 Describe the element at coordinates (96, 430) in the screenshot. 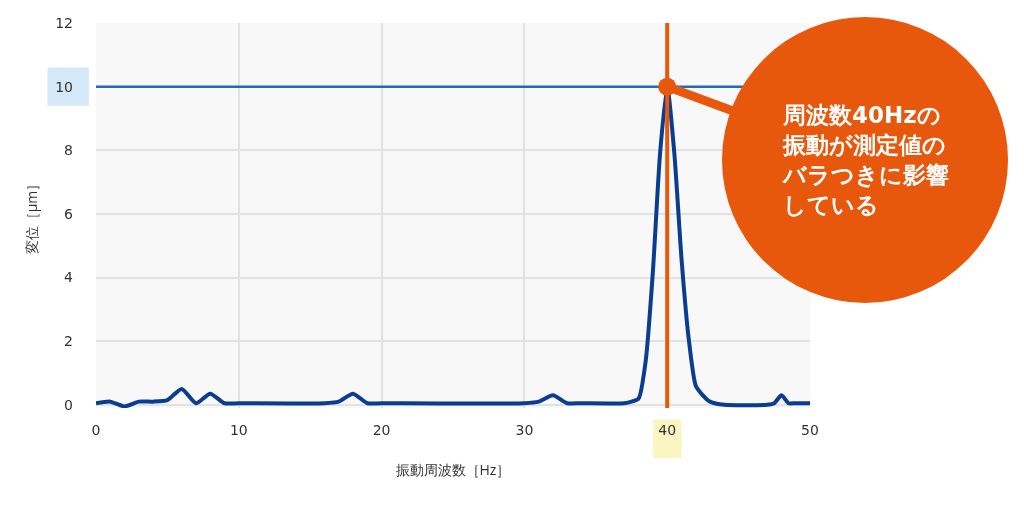

I see `x-tick-label: 0` at that location.